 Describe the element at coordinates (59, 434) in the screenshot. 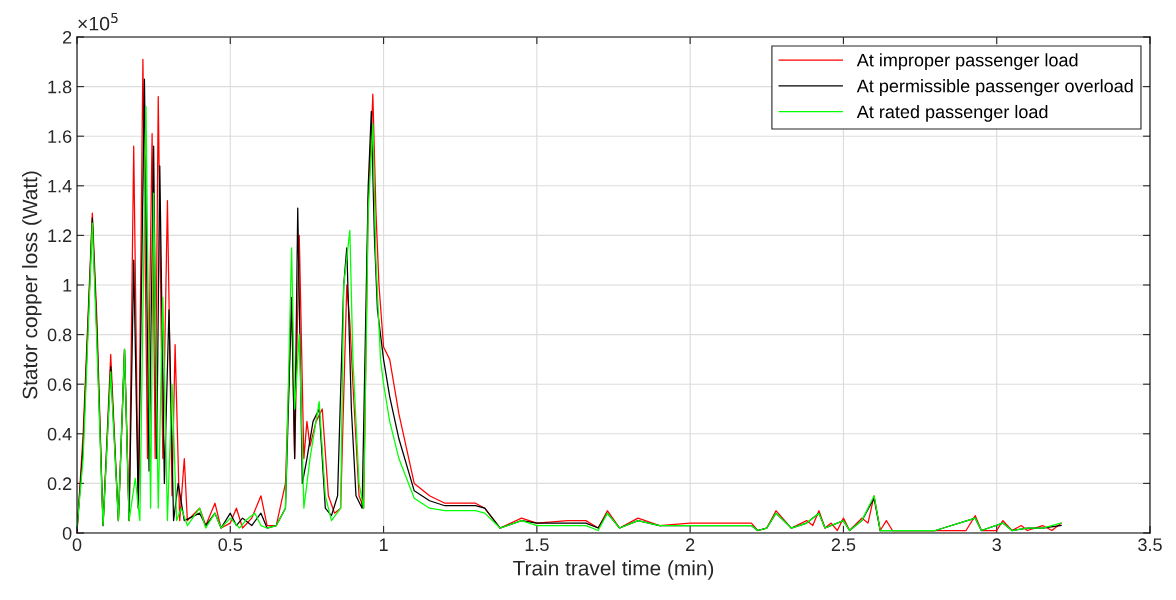

I see `y-tick-label: 0.4` at that location.